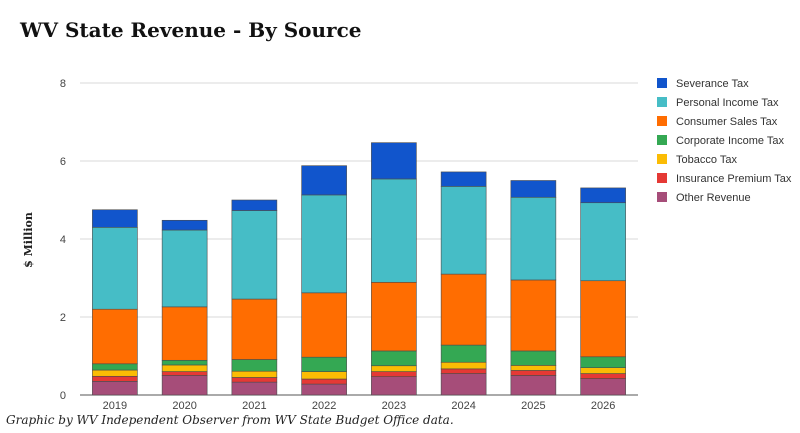 The image size is (800, 433). Describe the element at coordinates (28, 240) in the screenshot. I see `y-axis-label: $ Million` at that location.